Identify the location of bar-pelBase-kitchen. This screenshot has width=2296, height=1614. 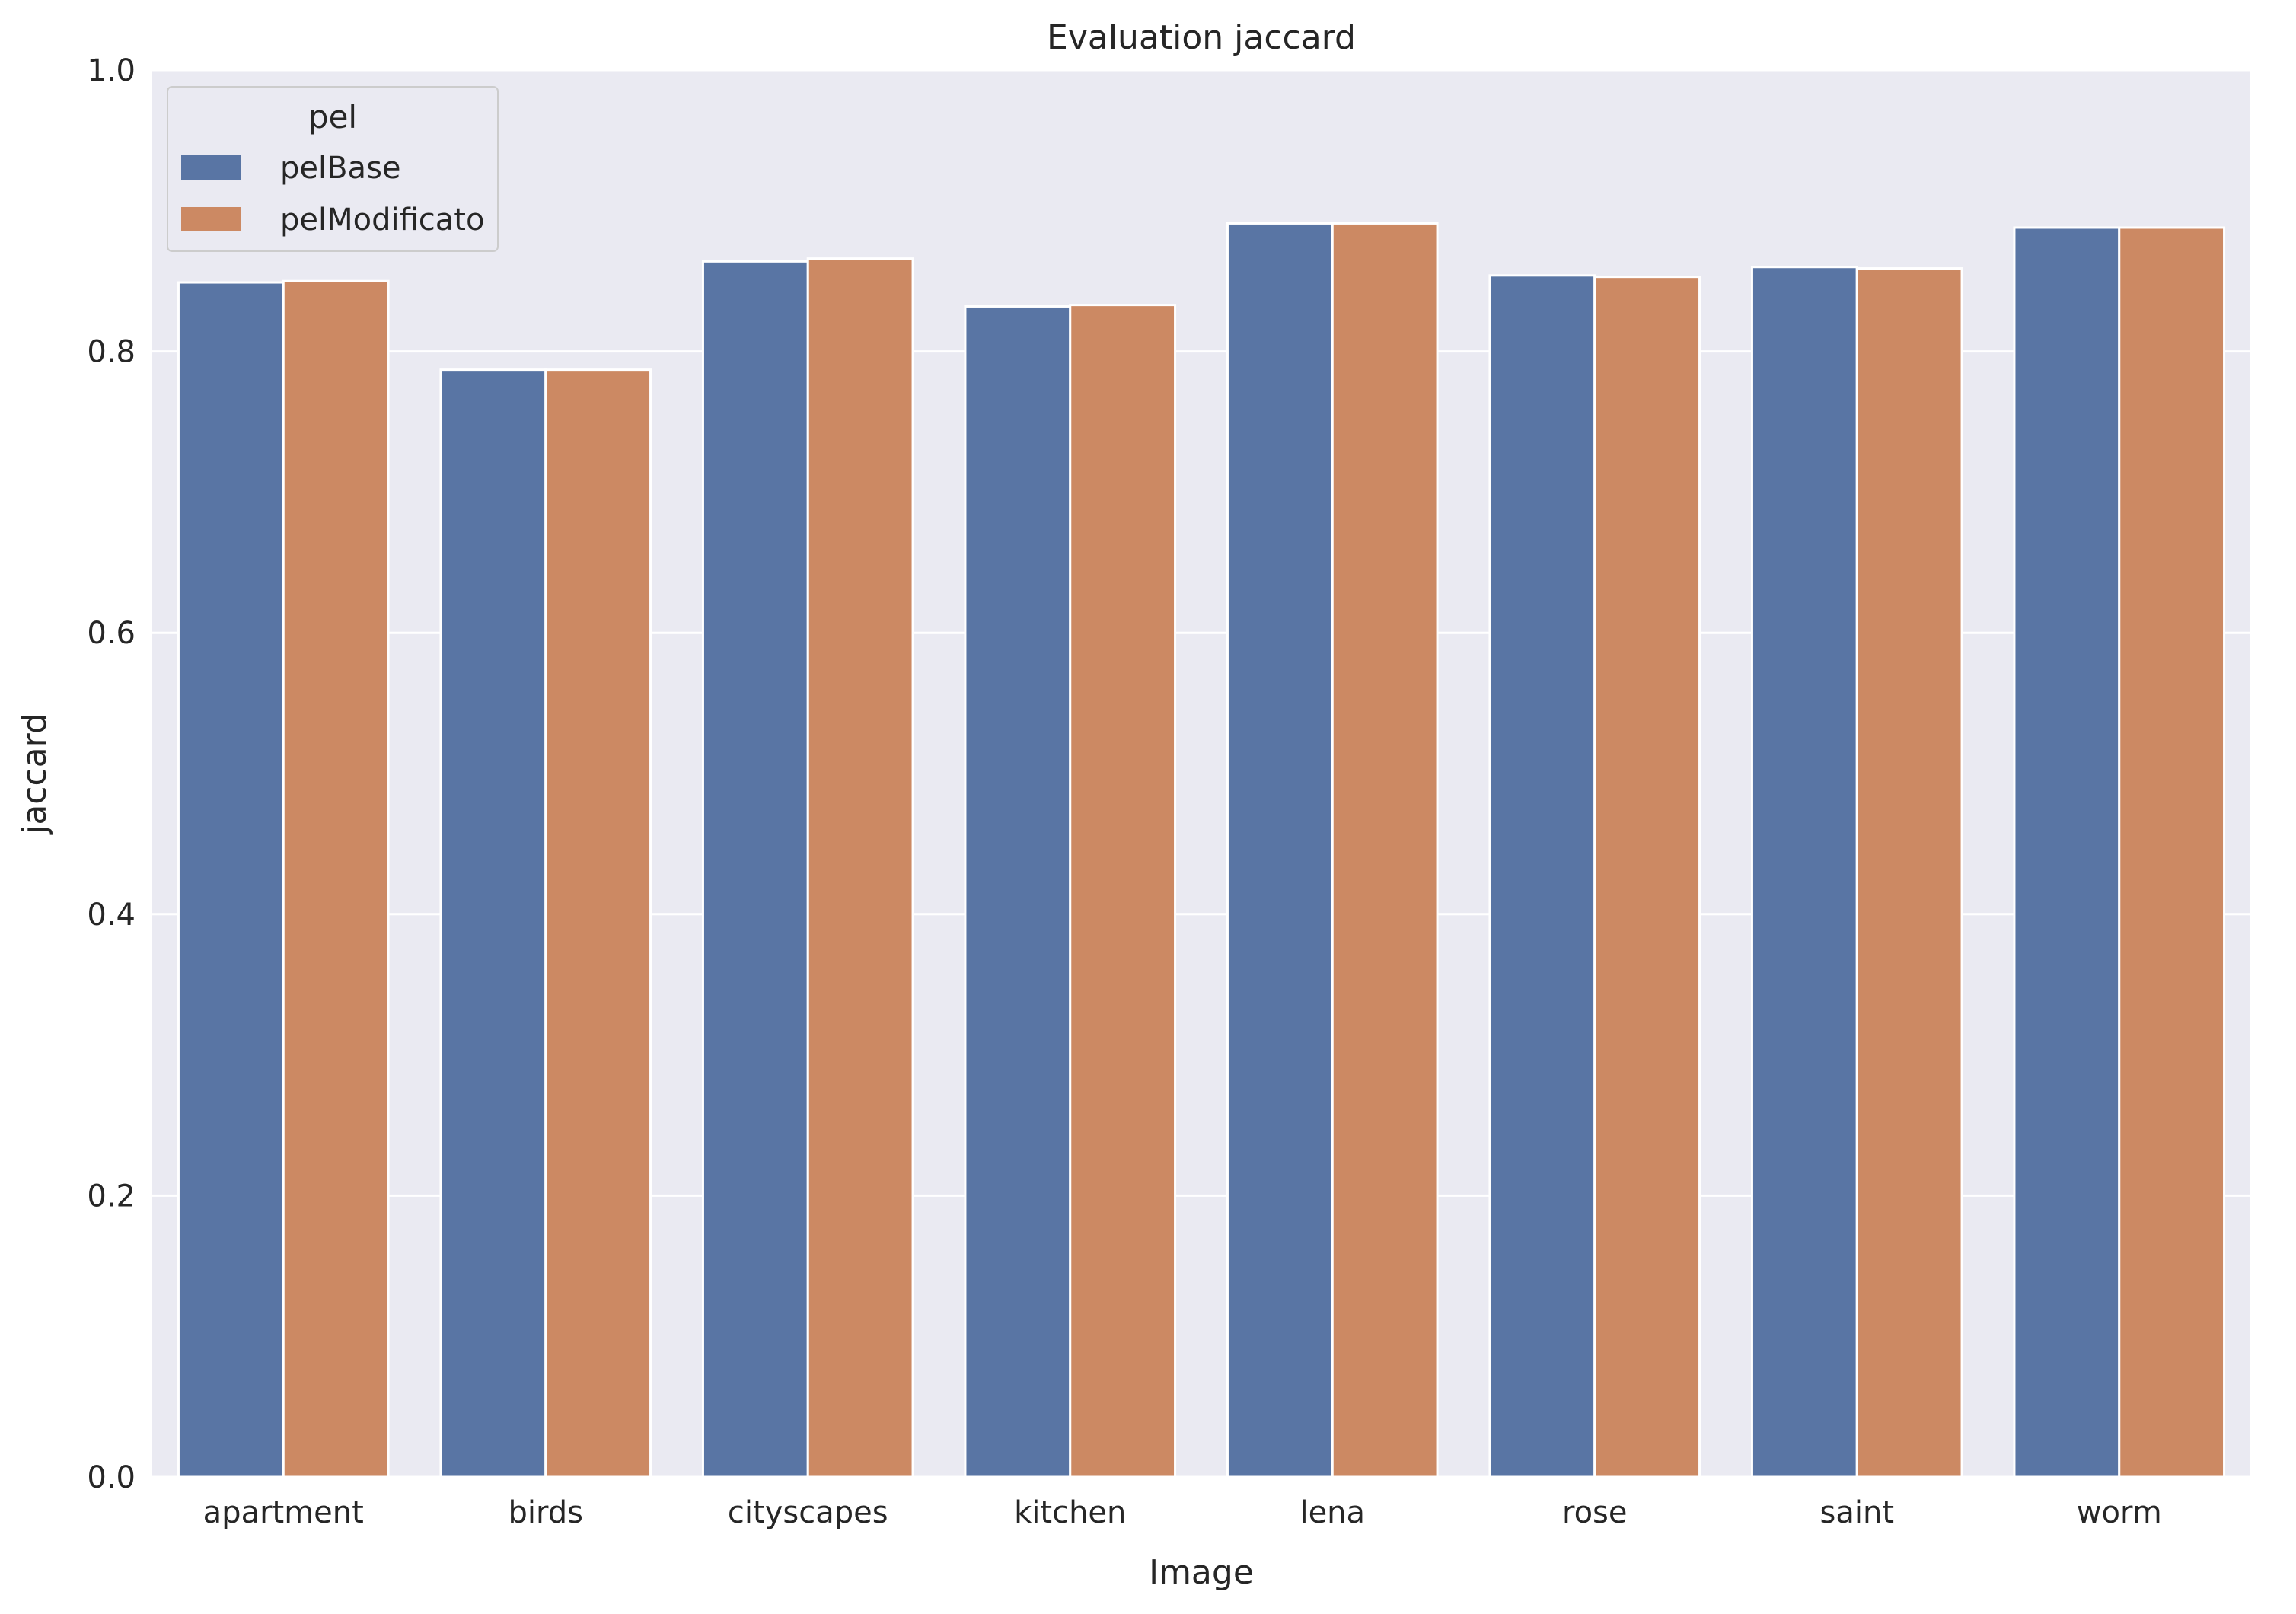
(1018, 891).